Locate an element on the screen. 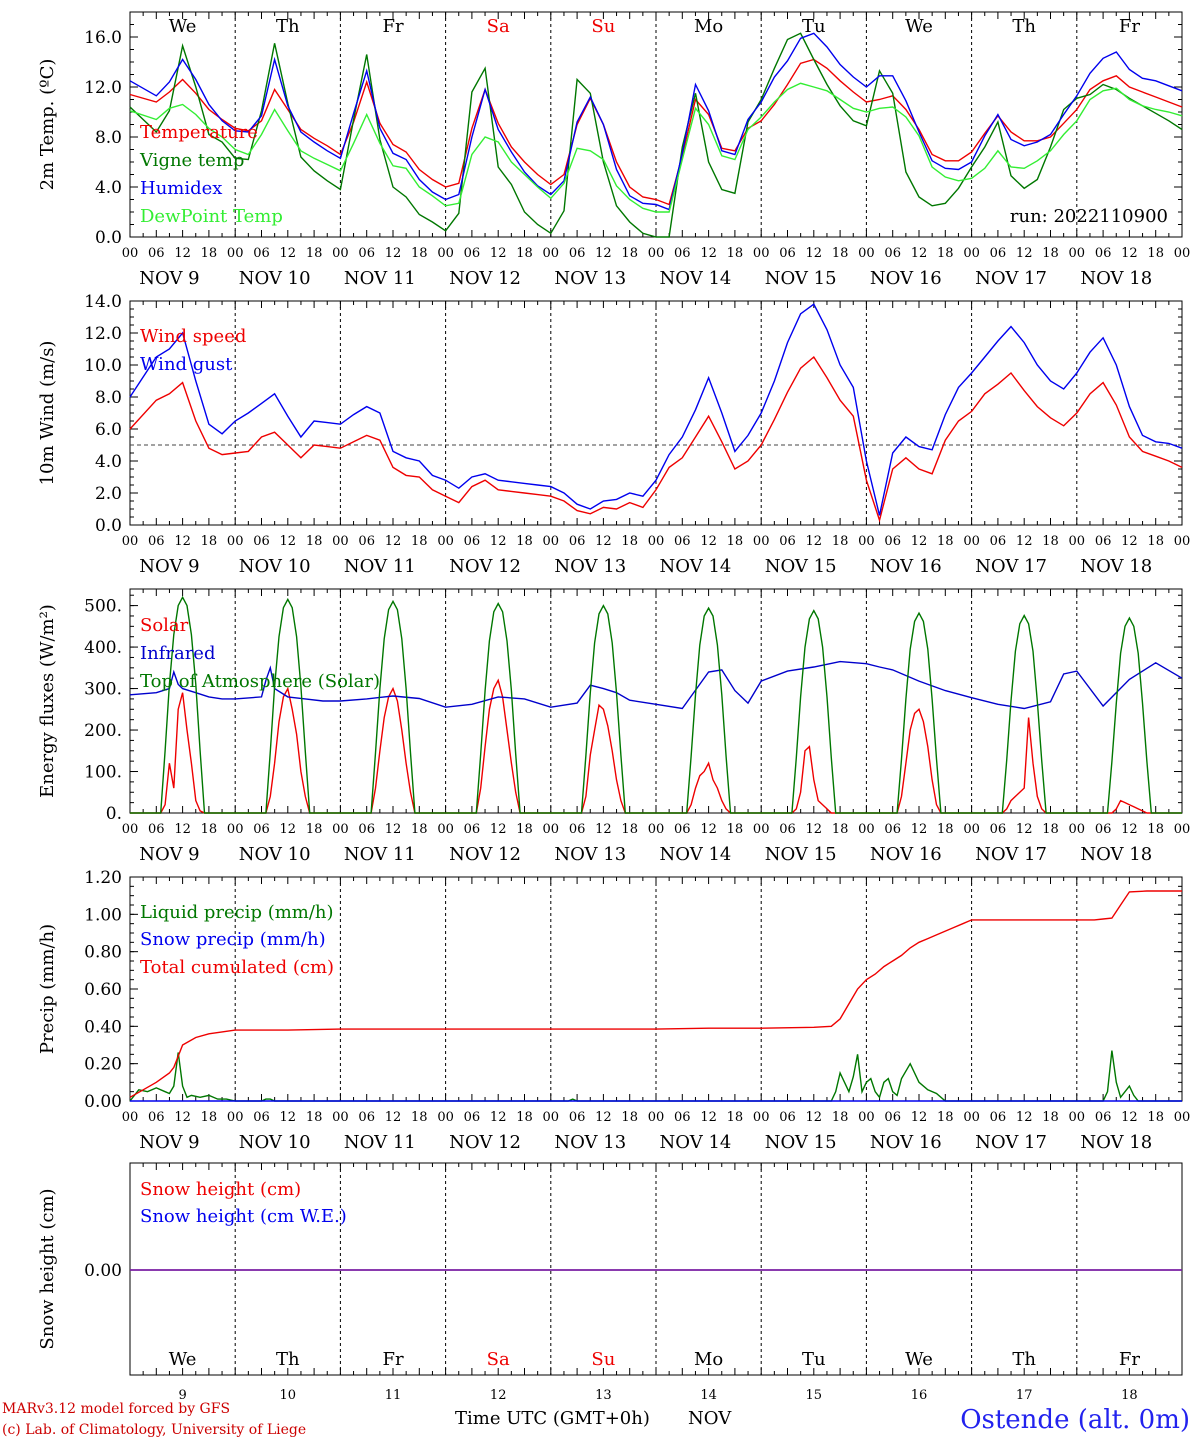  day-number-label: 10 is located at coordinates (288, 1395).